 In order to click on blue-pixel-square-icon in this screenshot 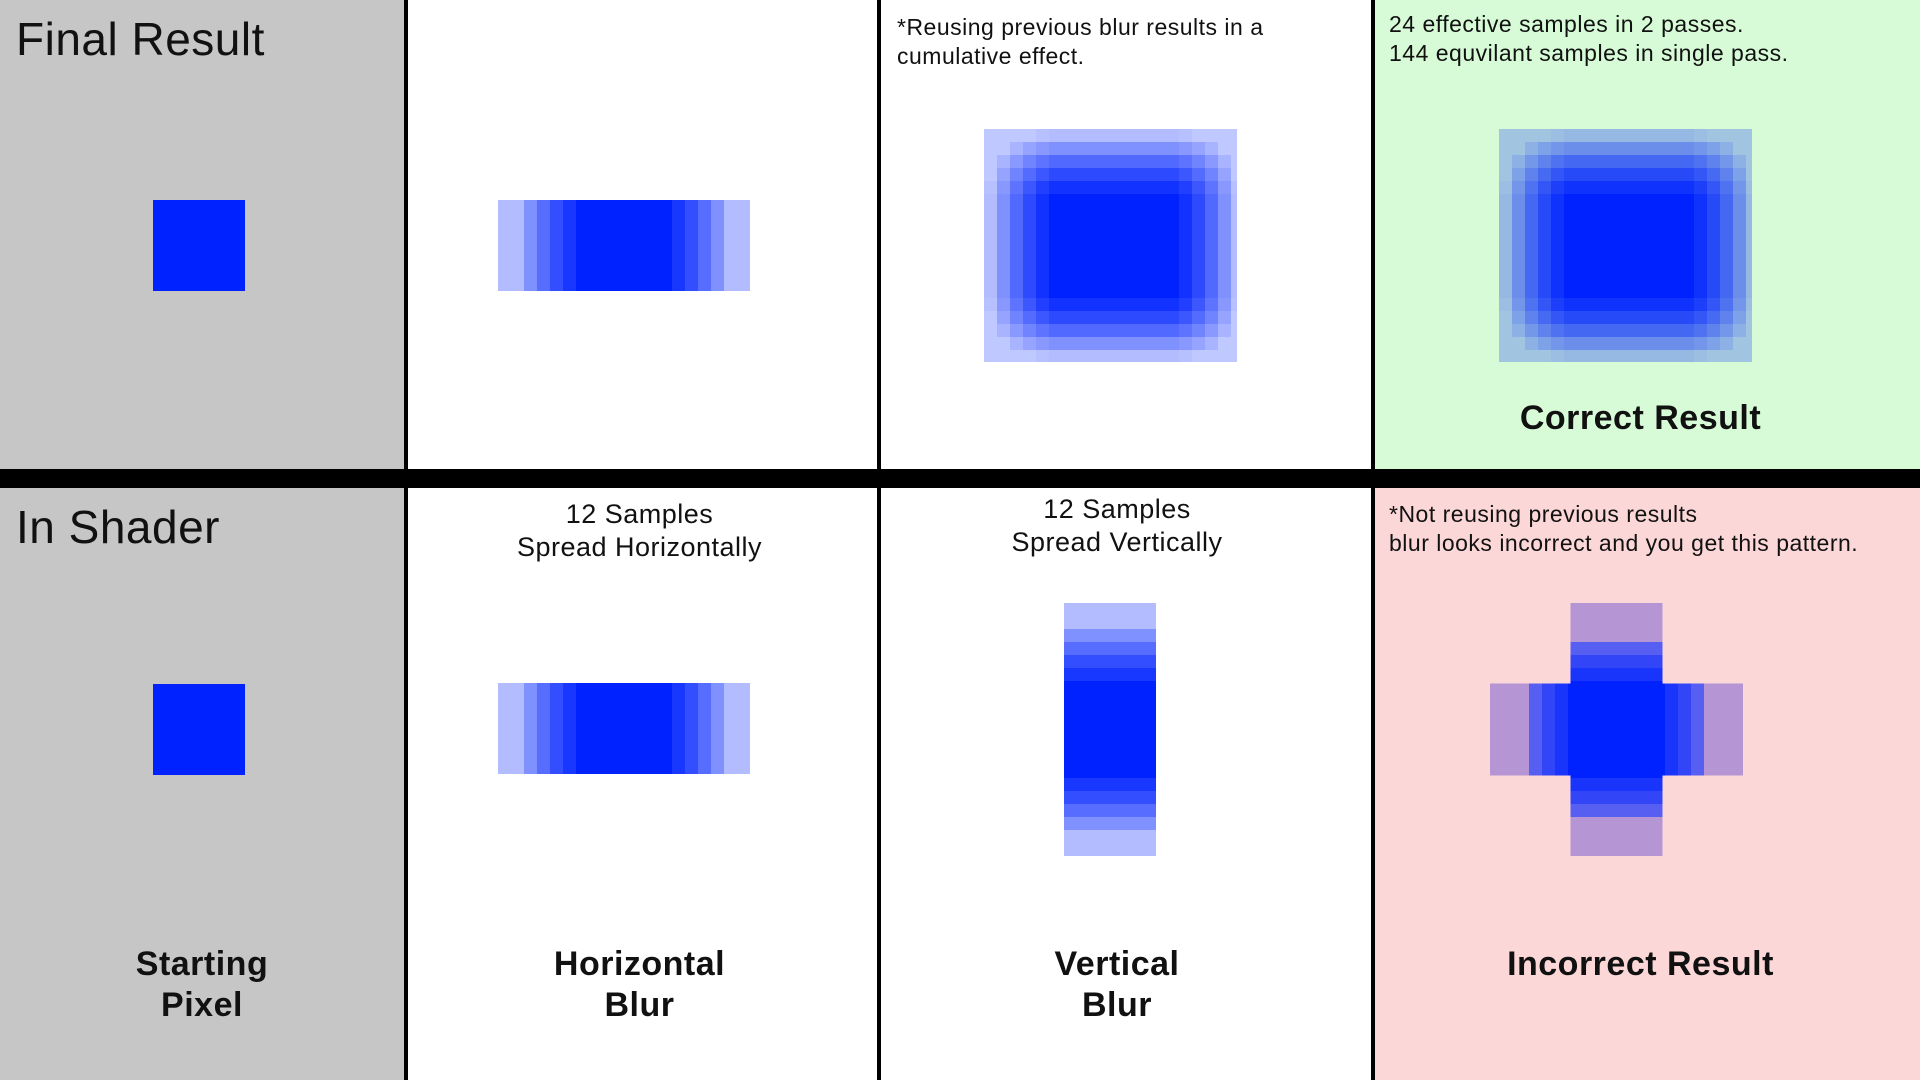, I will do `click(199, 729)`.